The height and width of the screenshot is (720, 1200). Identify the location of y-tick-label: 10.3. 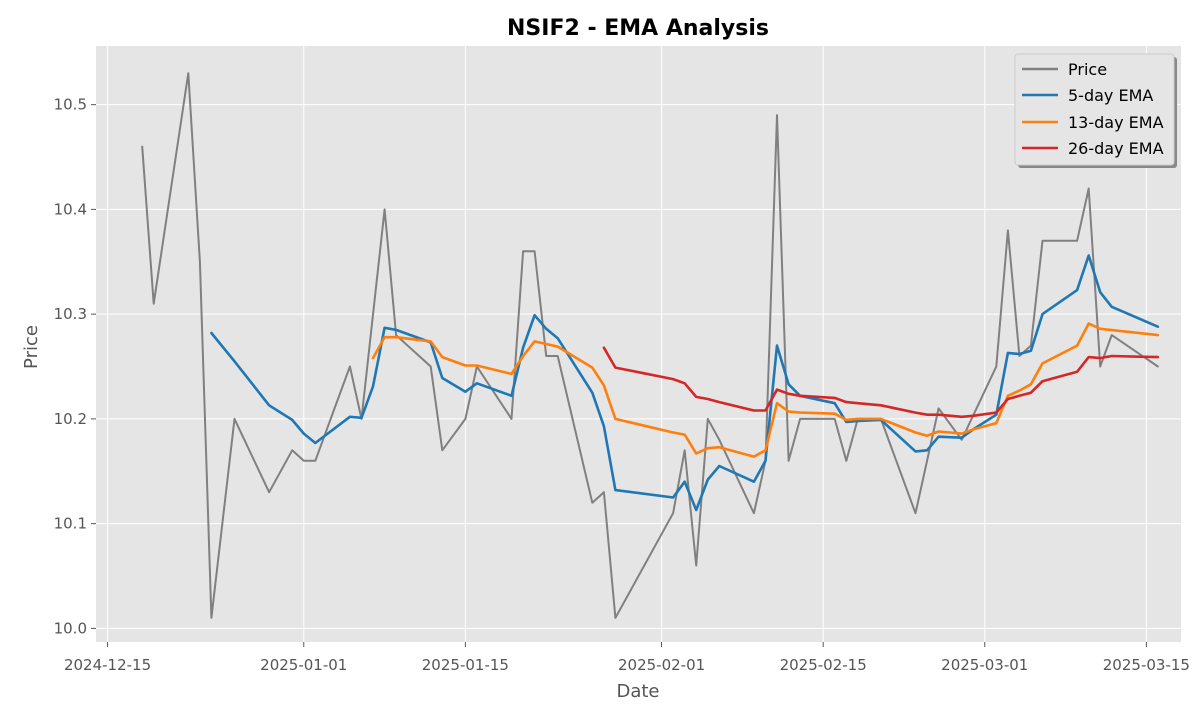
(70, 314).